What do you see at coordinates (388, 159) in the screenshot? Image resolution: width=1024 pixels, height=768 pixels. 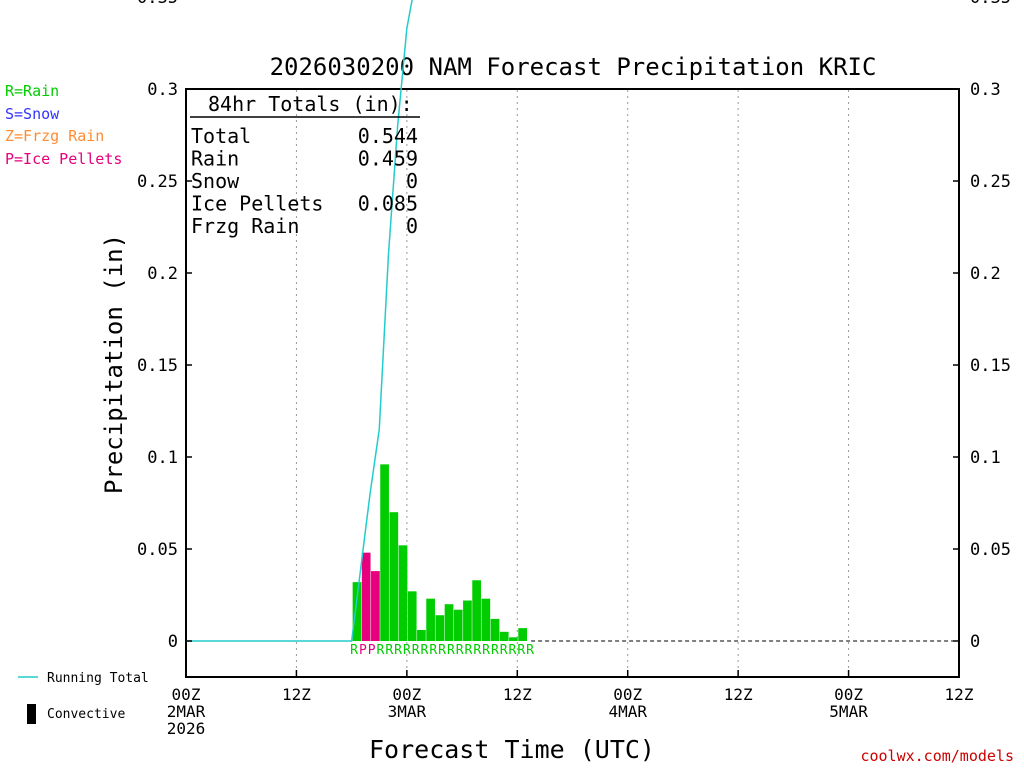 I see `totals-row-value: 0.459` at bounding box center [388, 159].